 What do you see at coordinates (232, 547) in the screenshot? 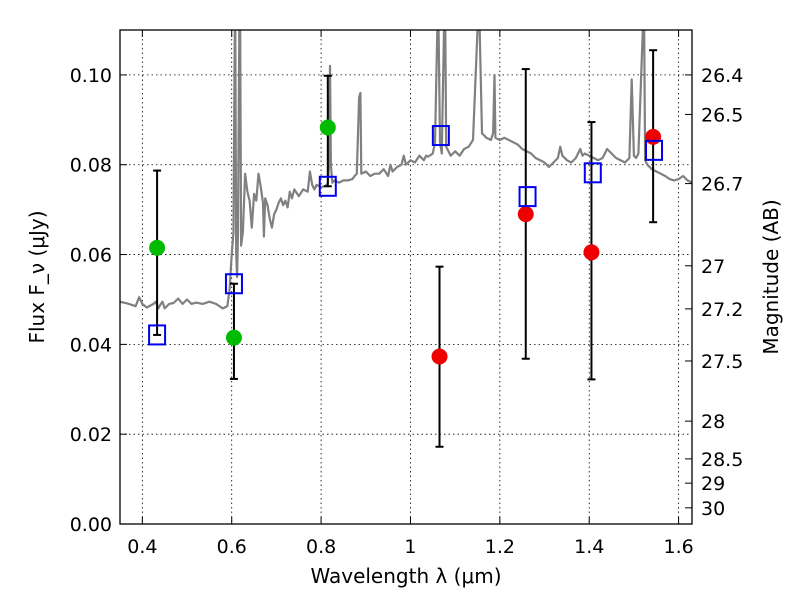
I see `x-tick-label: 0.6` at bounding box center [232, 547].